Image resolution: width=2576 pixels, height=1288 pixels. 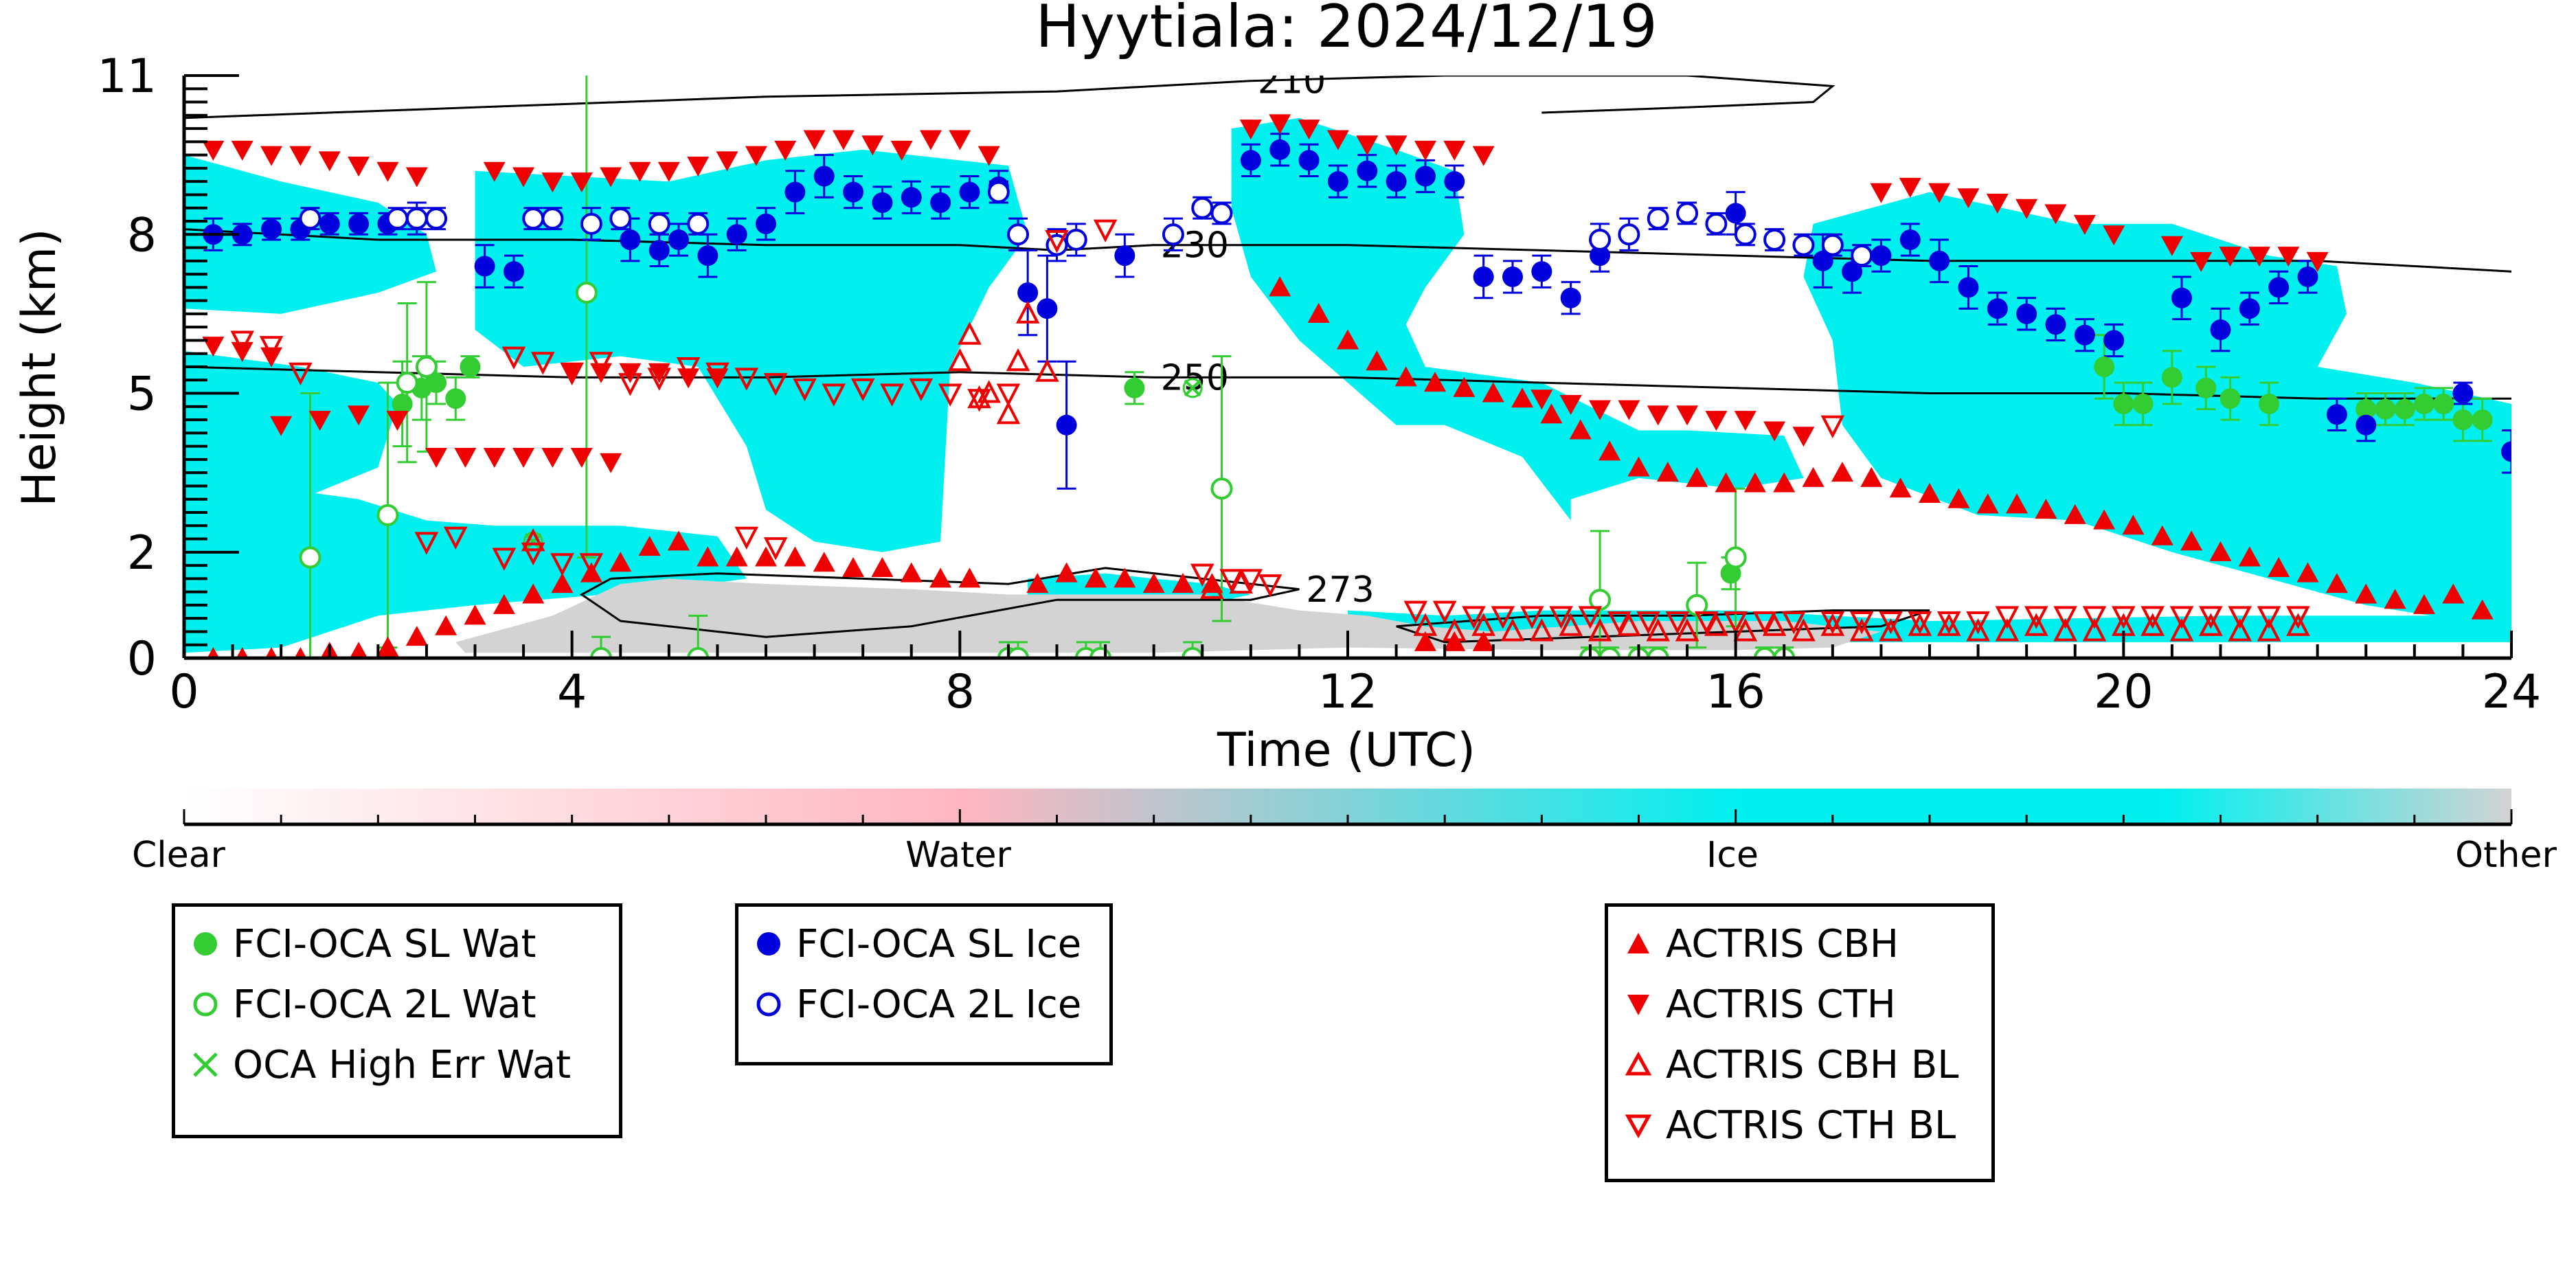 What do you see at coordinates (1753, 943) in the screenshot?
I see `legend-item-cbh: ACTRIS CBH` at bounding box center [1753, 943].